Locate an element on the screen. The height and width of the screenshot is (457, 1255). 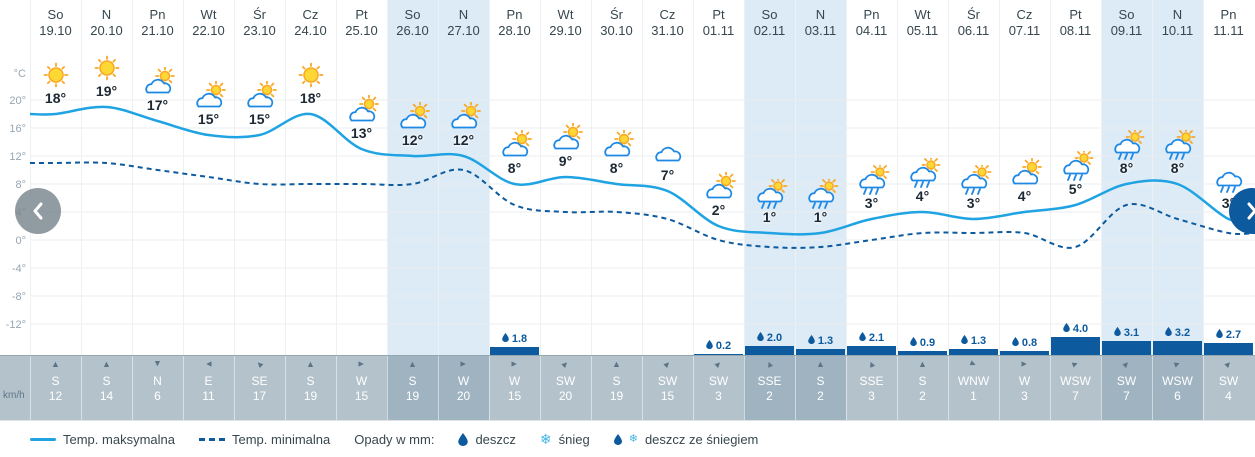
forecast-column: N 10.11 8° 3.2 ▲ WSW 6 is located at coordinates (1177, 210).